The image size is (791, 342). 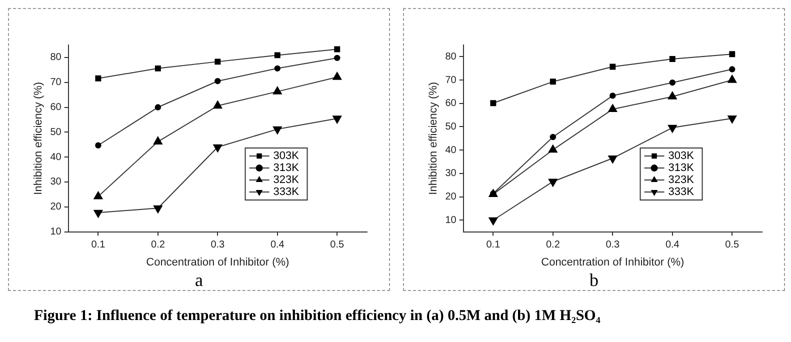 What do you see at coordinates (317, 316) in the screenshot?
I see `caption: Figure 1: Influence of temperature on inhibition efficiency in (a) 0.5M and (b) 1M H₂SO₄` at bounding box center [317, 316].